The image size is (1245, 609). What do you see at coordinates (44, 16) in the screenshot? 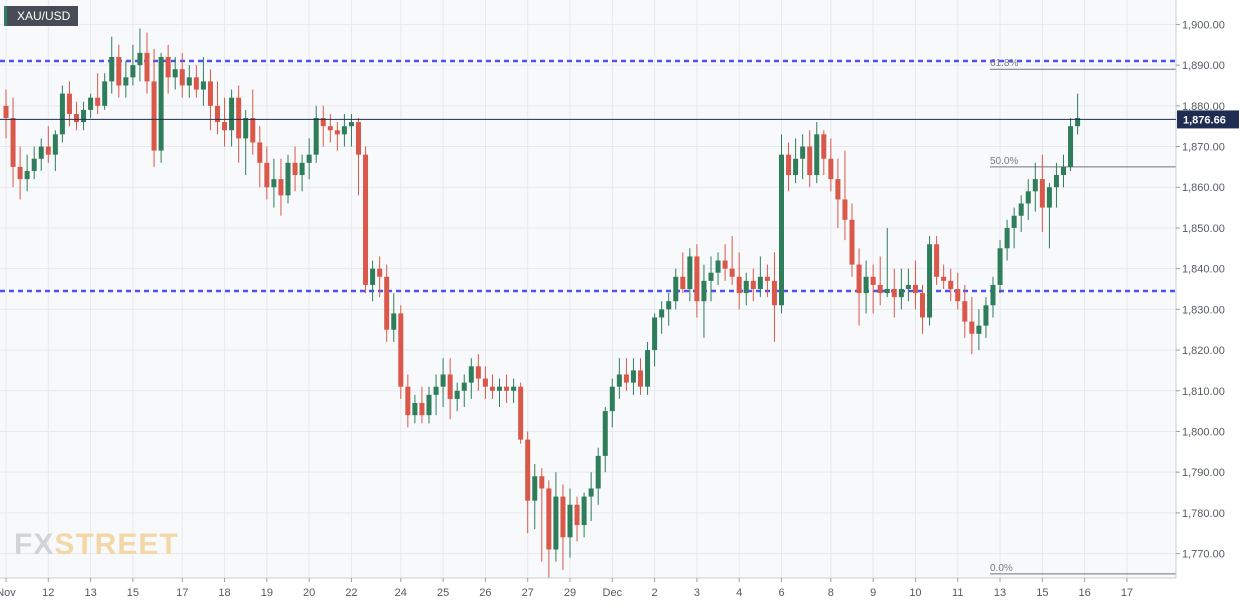
I see `symbol-label: XAU/USD` at bounding box center [44, 16].